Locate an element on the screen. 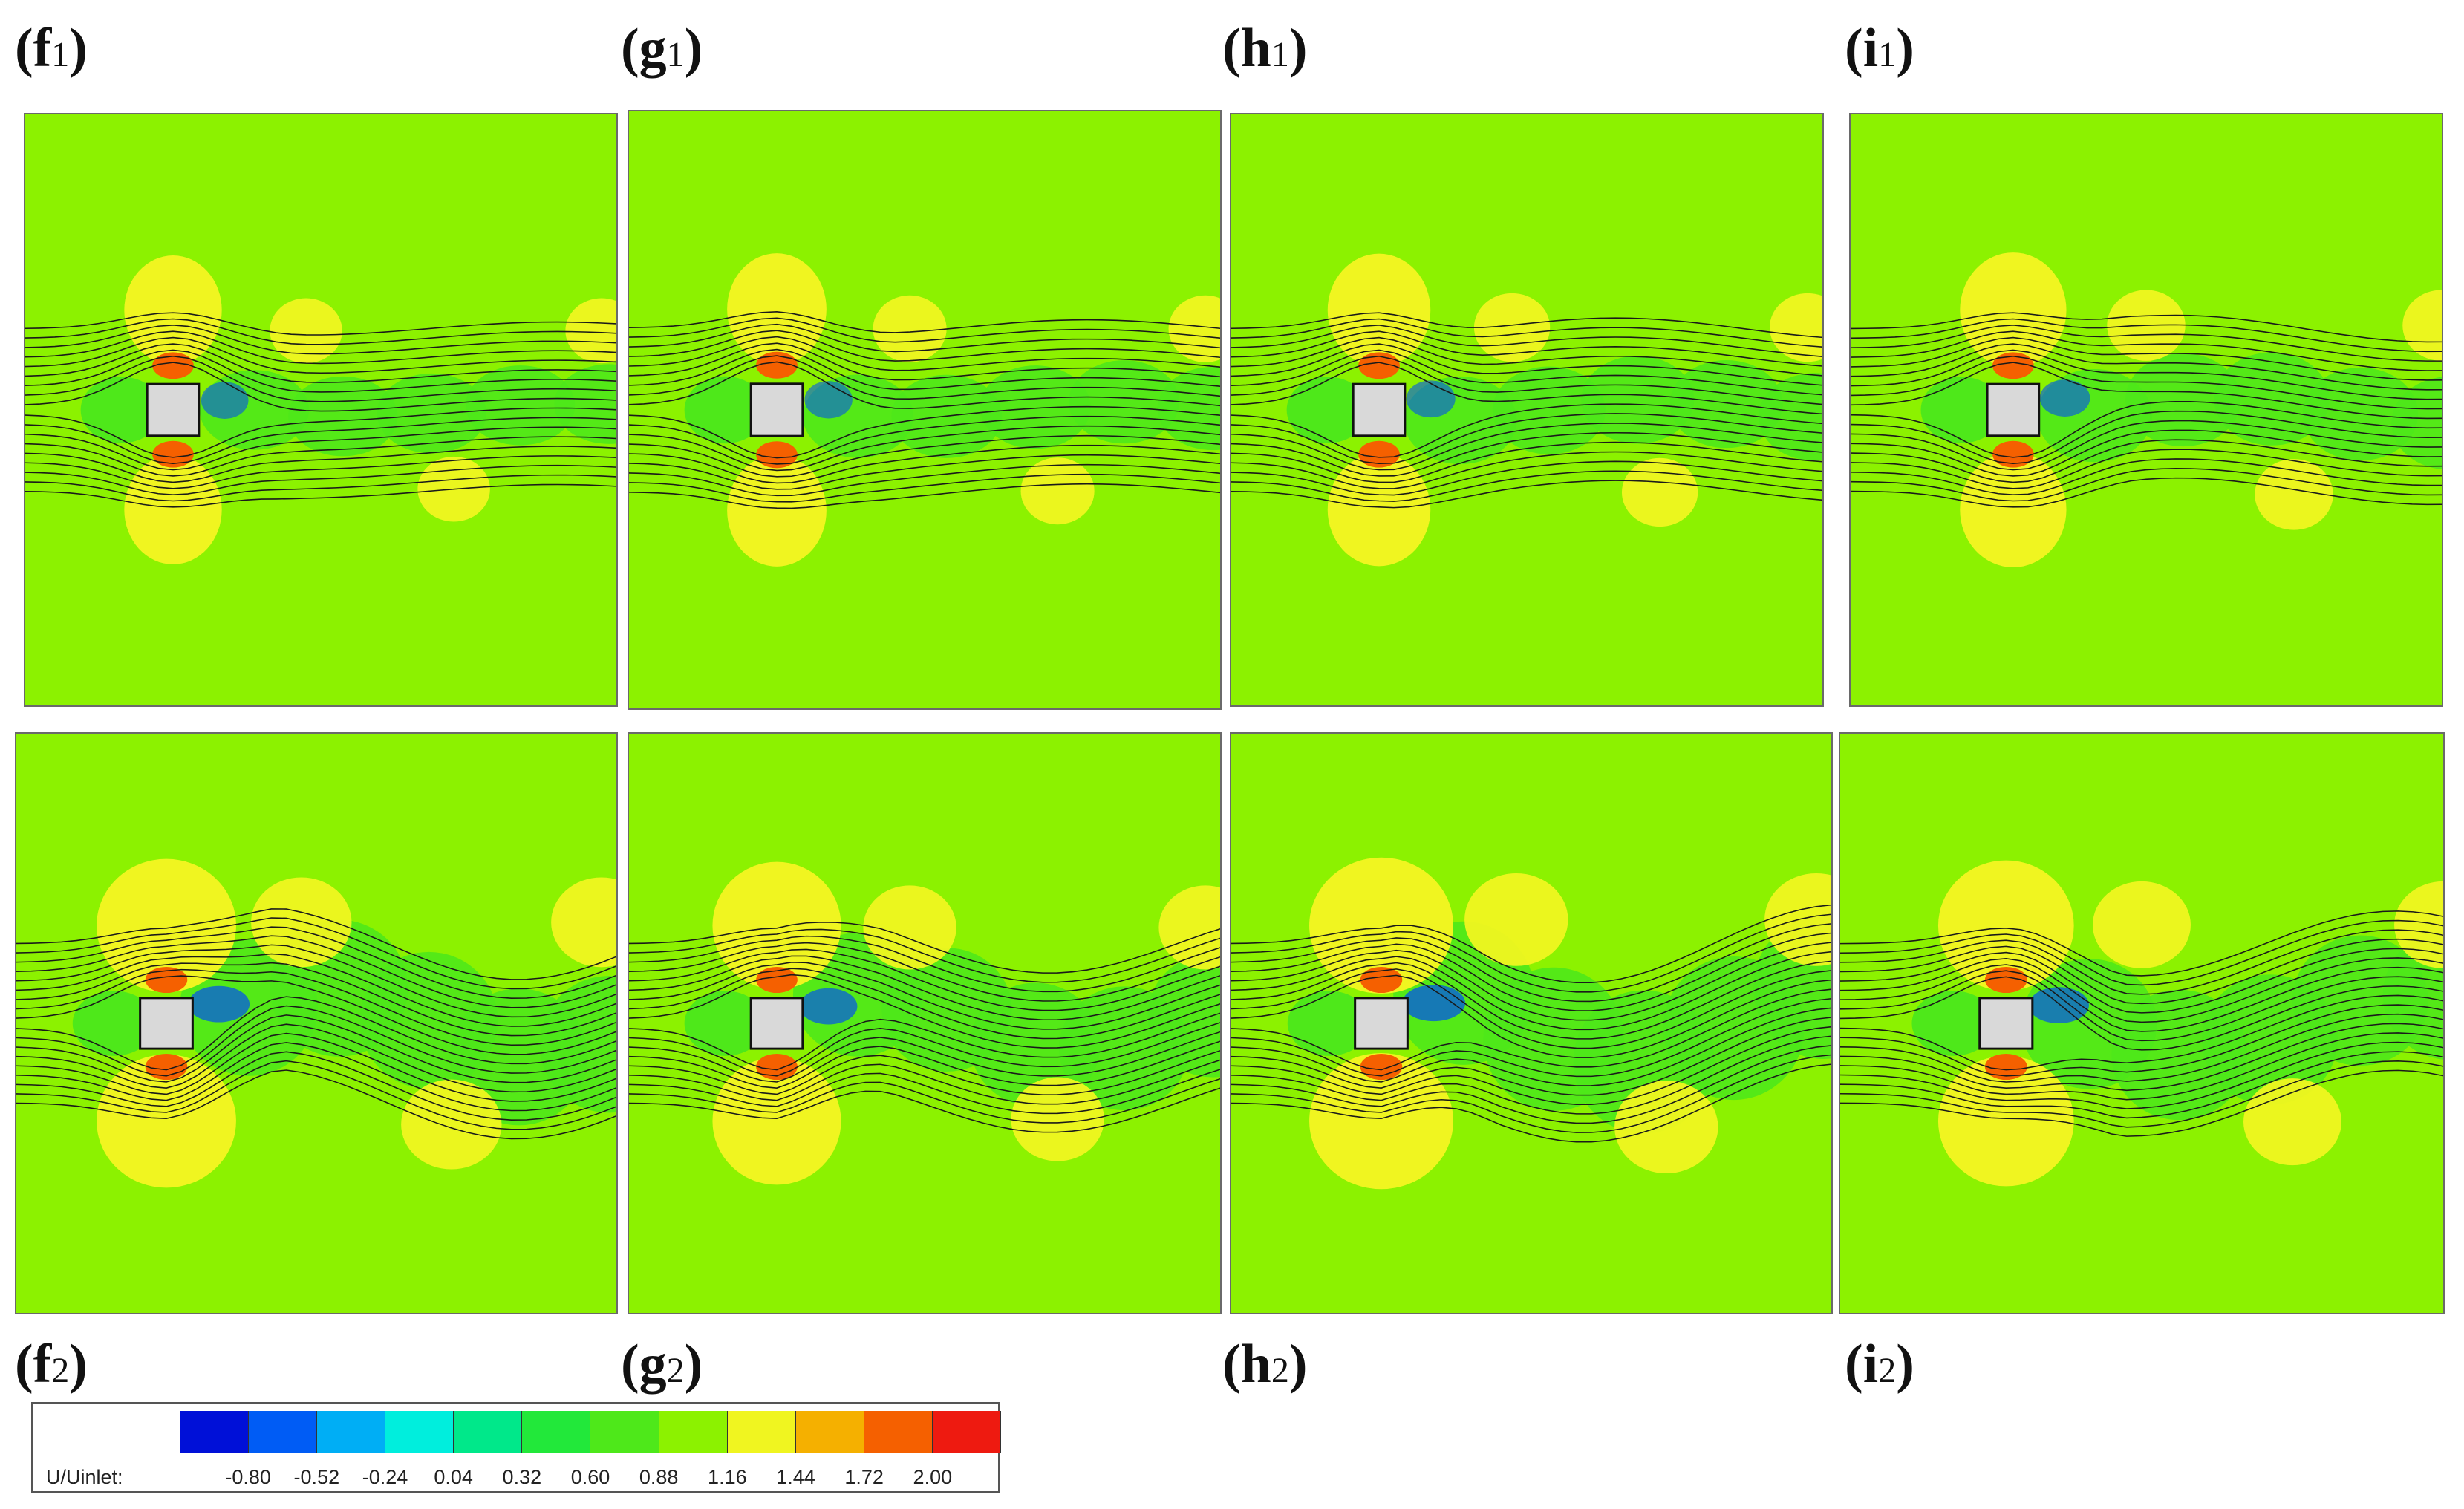 The width and height of the screenshot is (2464, 1509). panel-label-f1: (f1) is located at coordinates (52, 48).